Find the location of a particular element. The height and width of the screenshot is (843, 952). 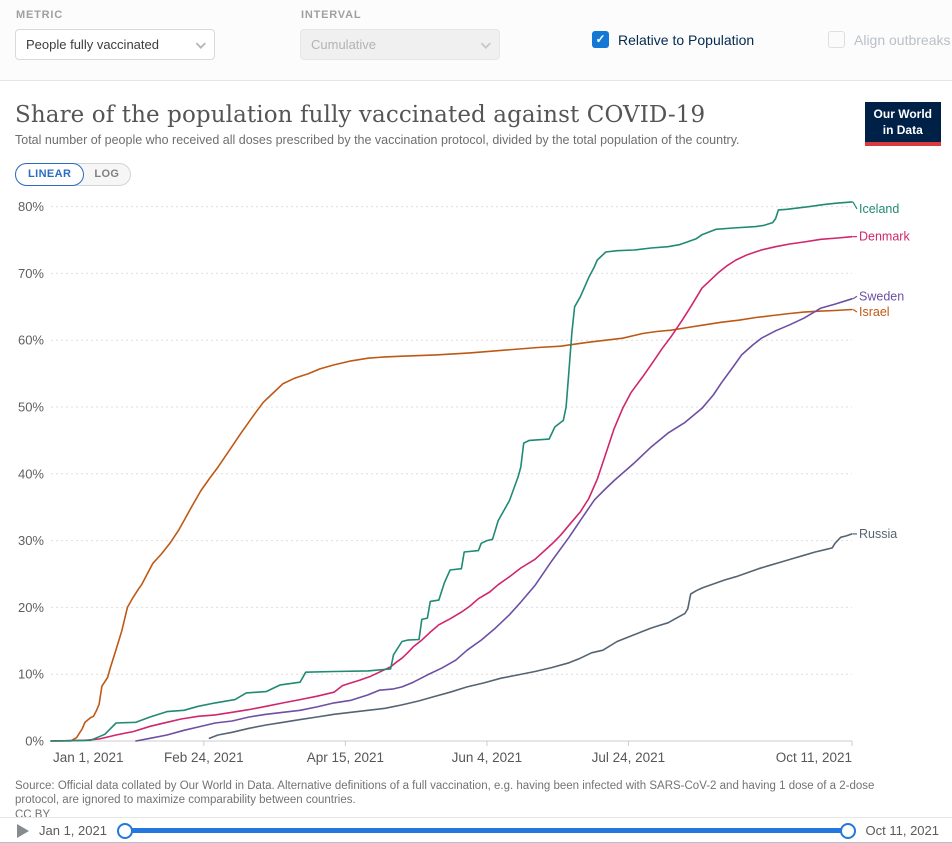

y-tick-label: 70% is located at coordinates (31, 273).